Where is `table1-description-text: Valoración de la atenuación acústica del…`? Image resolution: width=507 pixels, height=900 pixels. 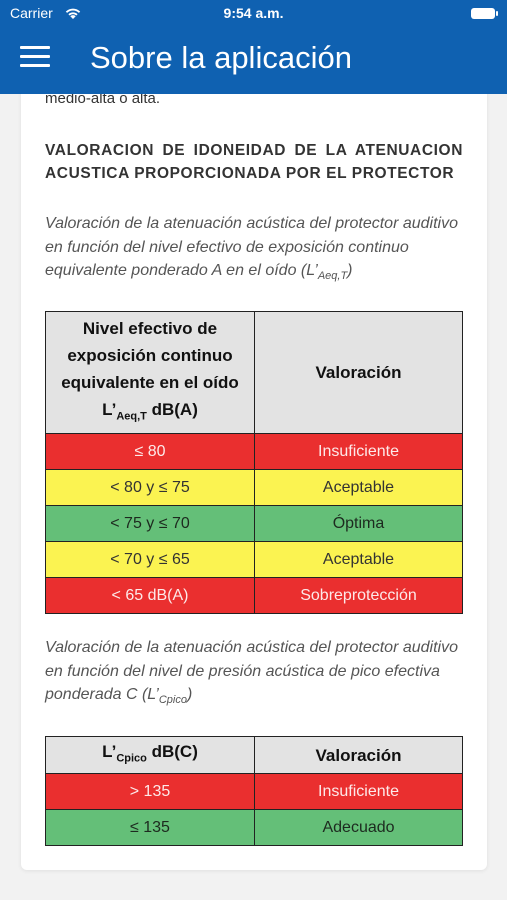 table1-description-text: Valoración de la atenuación acústica del… is located at coordinates (251, 247).